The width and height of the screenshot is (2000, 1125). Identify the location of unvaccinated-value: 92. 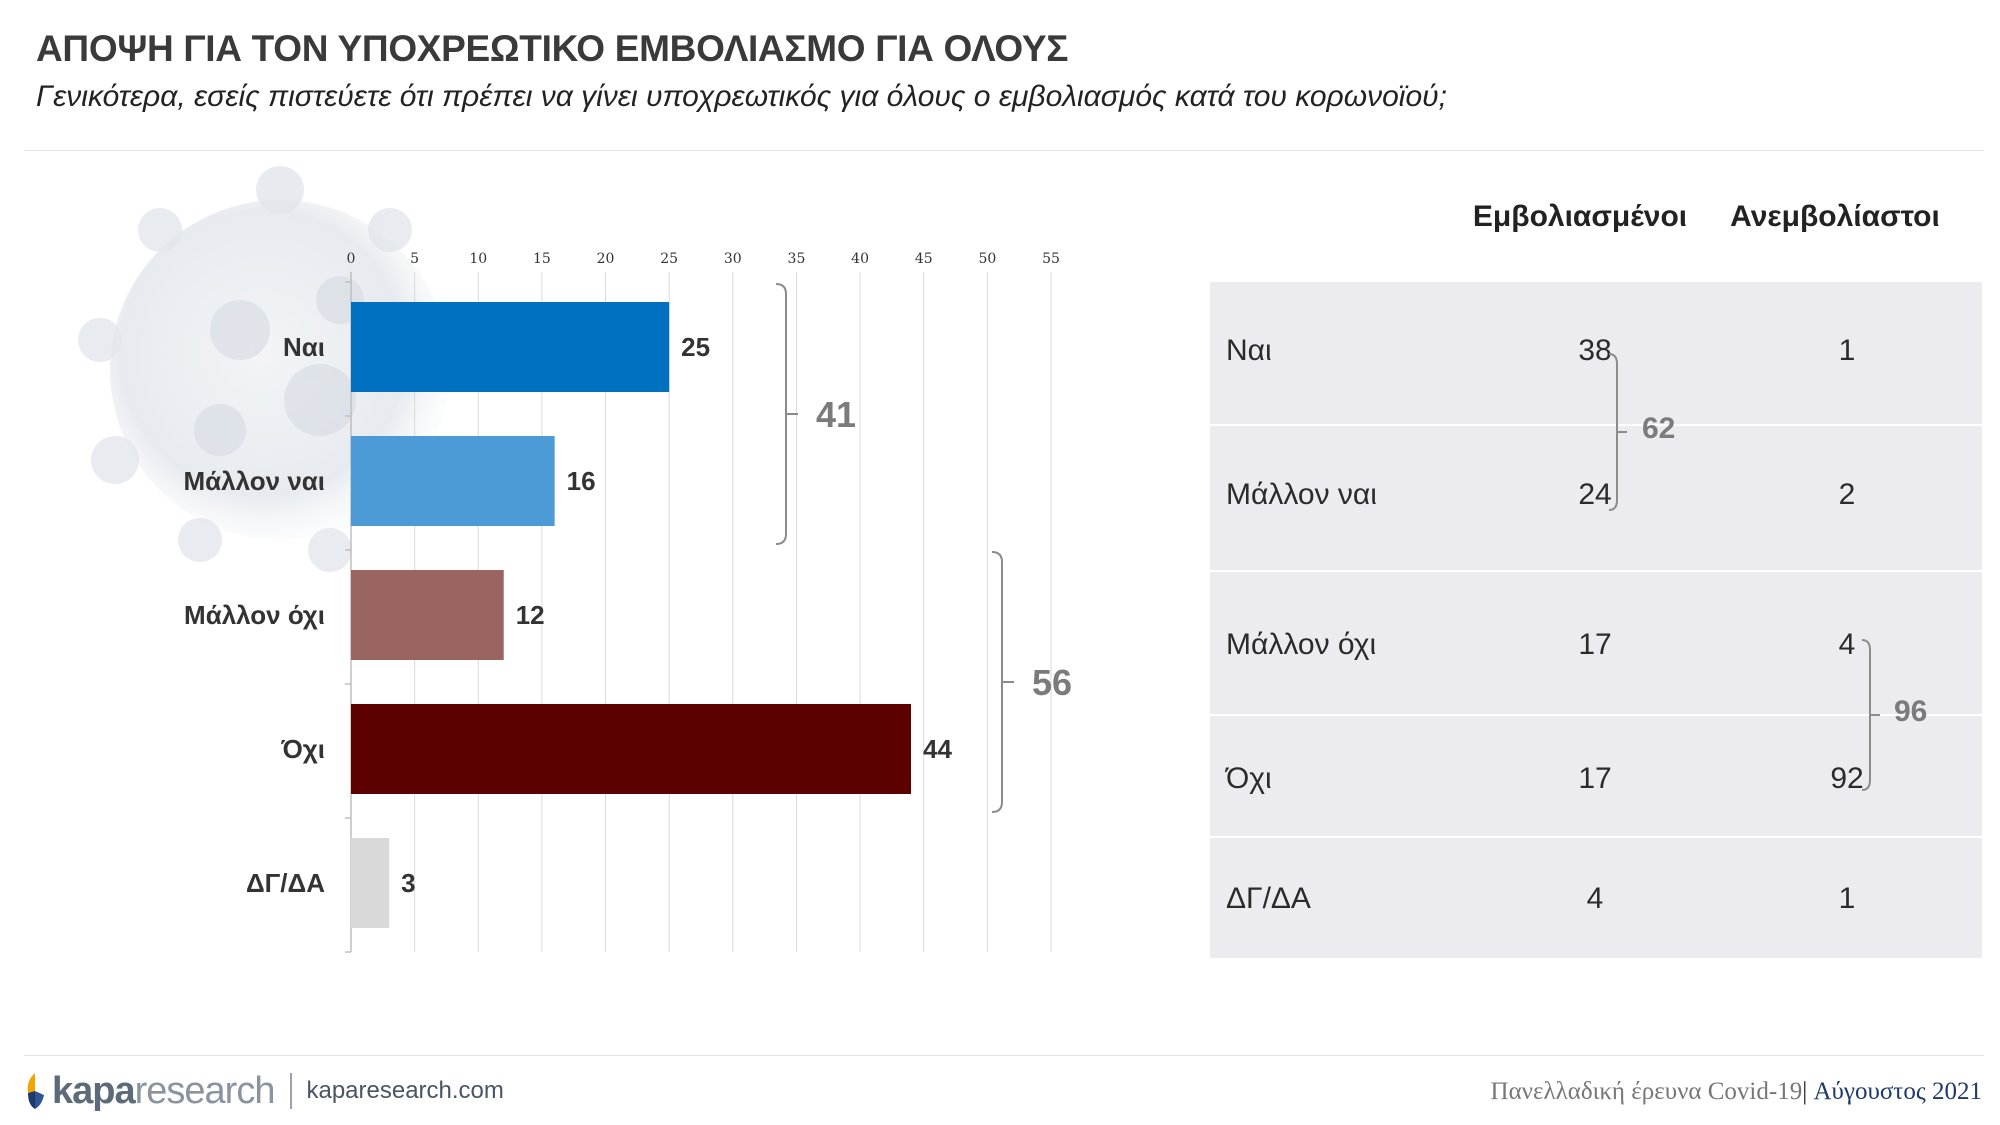
(1847, 778).